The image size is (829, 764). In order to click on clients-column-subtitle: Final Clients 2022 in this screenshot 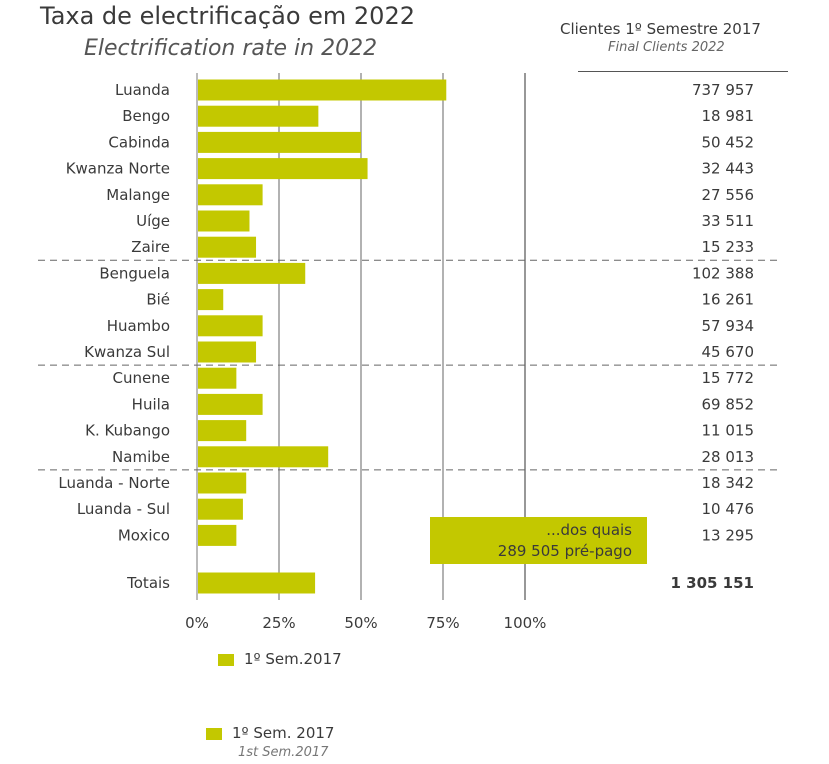, I will do `click(666, 47)`.